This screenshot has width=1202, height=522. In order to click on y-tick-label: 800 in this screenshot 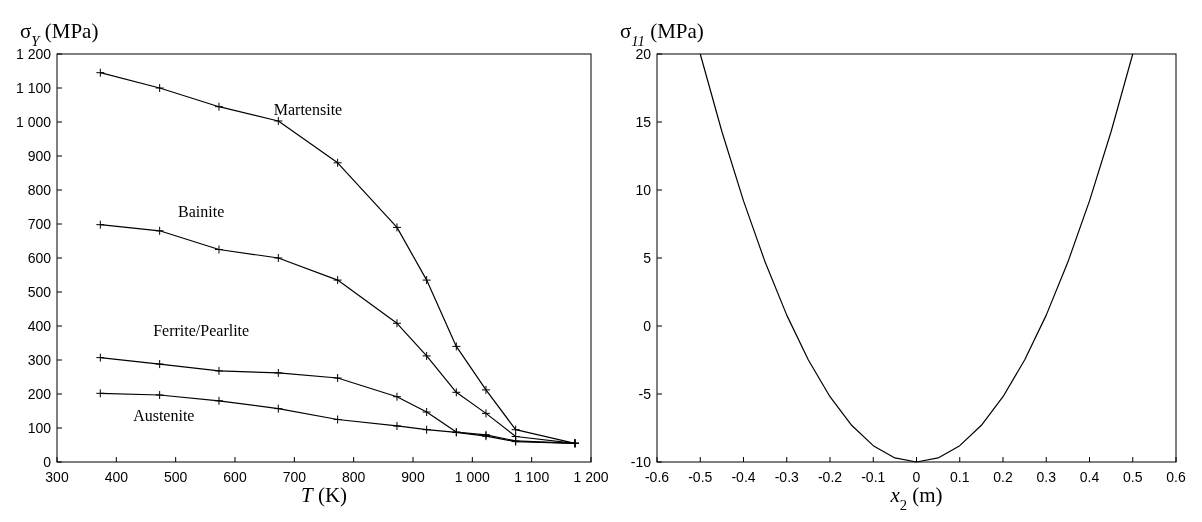, I will do `click(39, 190)`.